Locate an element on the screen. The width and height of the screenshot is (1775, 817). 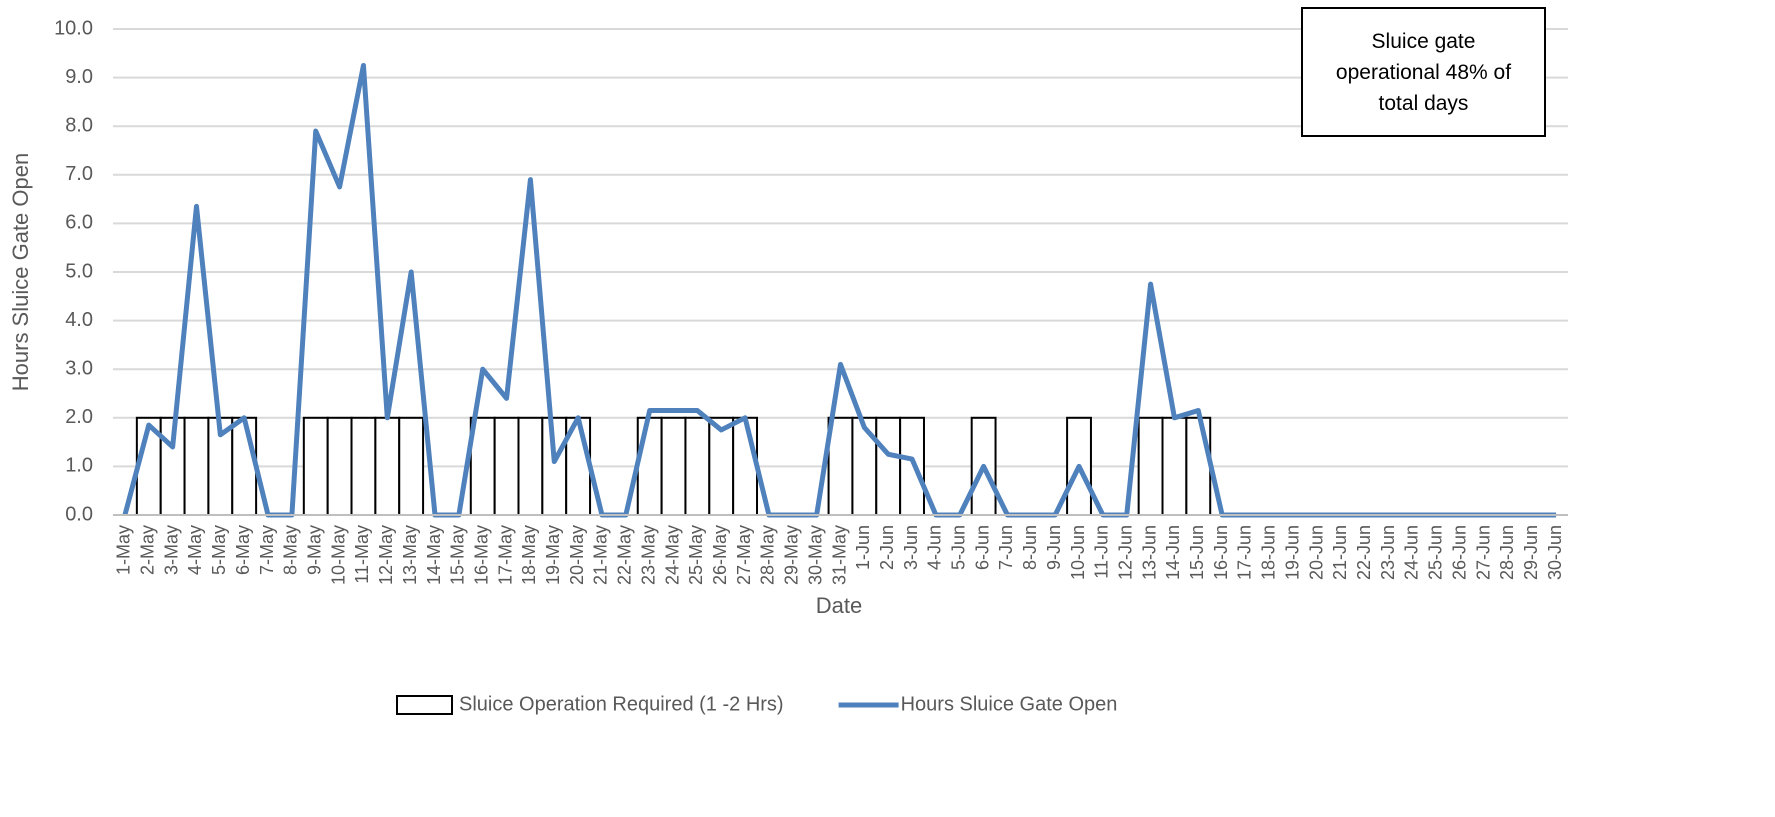
x-tick-label: 6-Jun is located at coordinates (982, 547).